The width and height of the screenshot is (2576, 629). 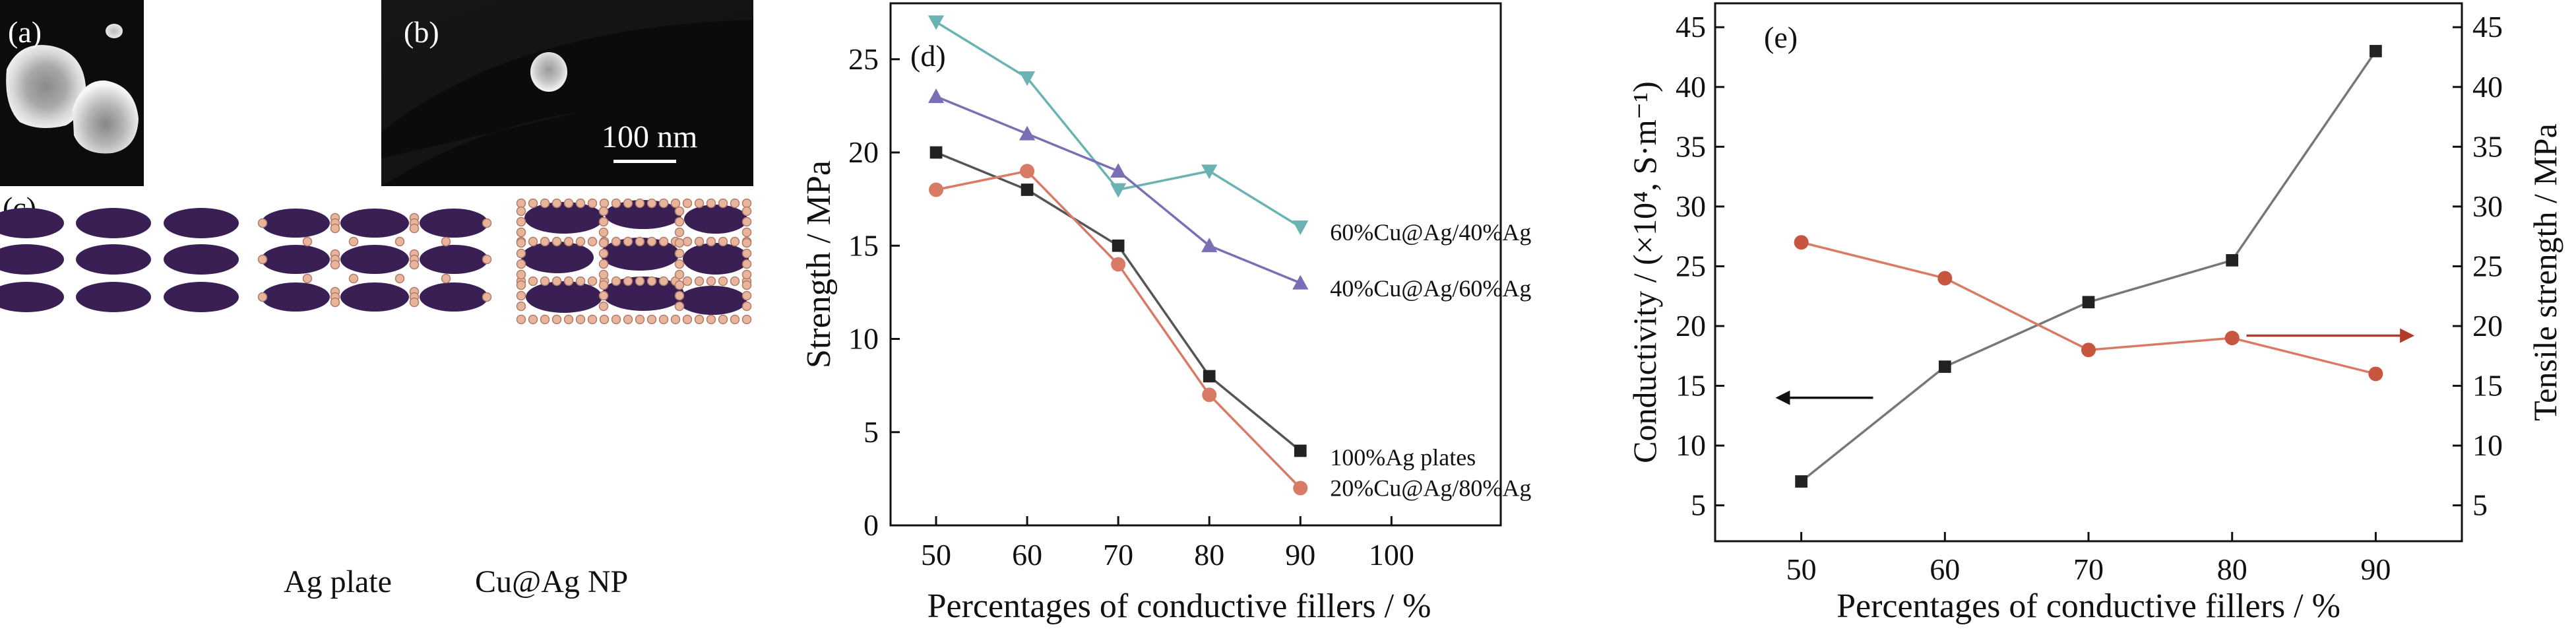 What do you see at coordinates (2407, 335) in the screenshot?
I see `chart-e-arrow-right-head` at bounding box center [2407, 335].